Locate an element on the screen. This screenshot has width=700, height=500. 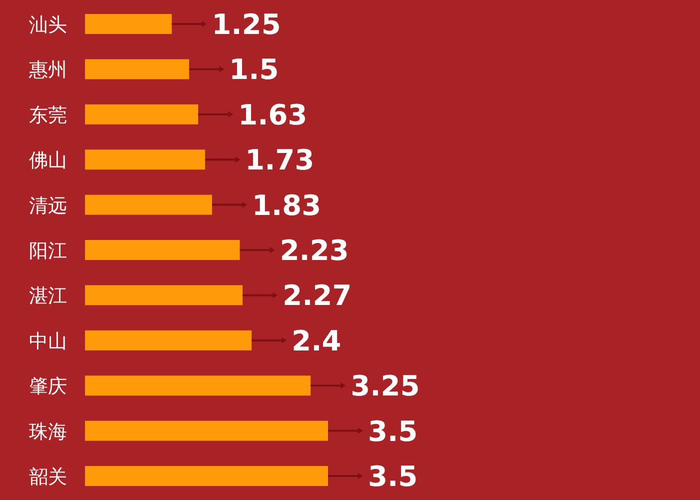
y-tick-label: 清远 is located at coordinates (48, 205).